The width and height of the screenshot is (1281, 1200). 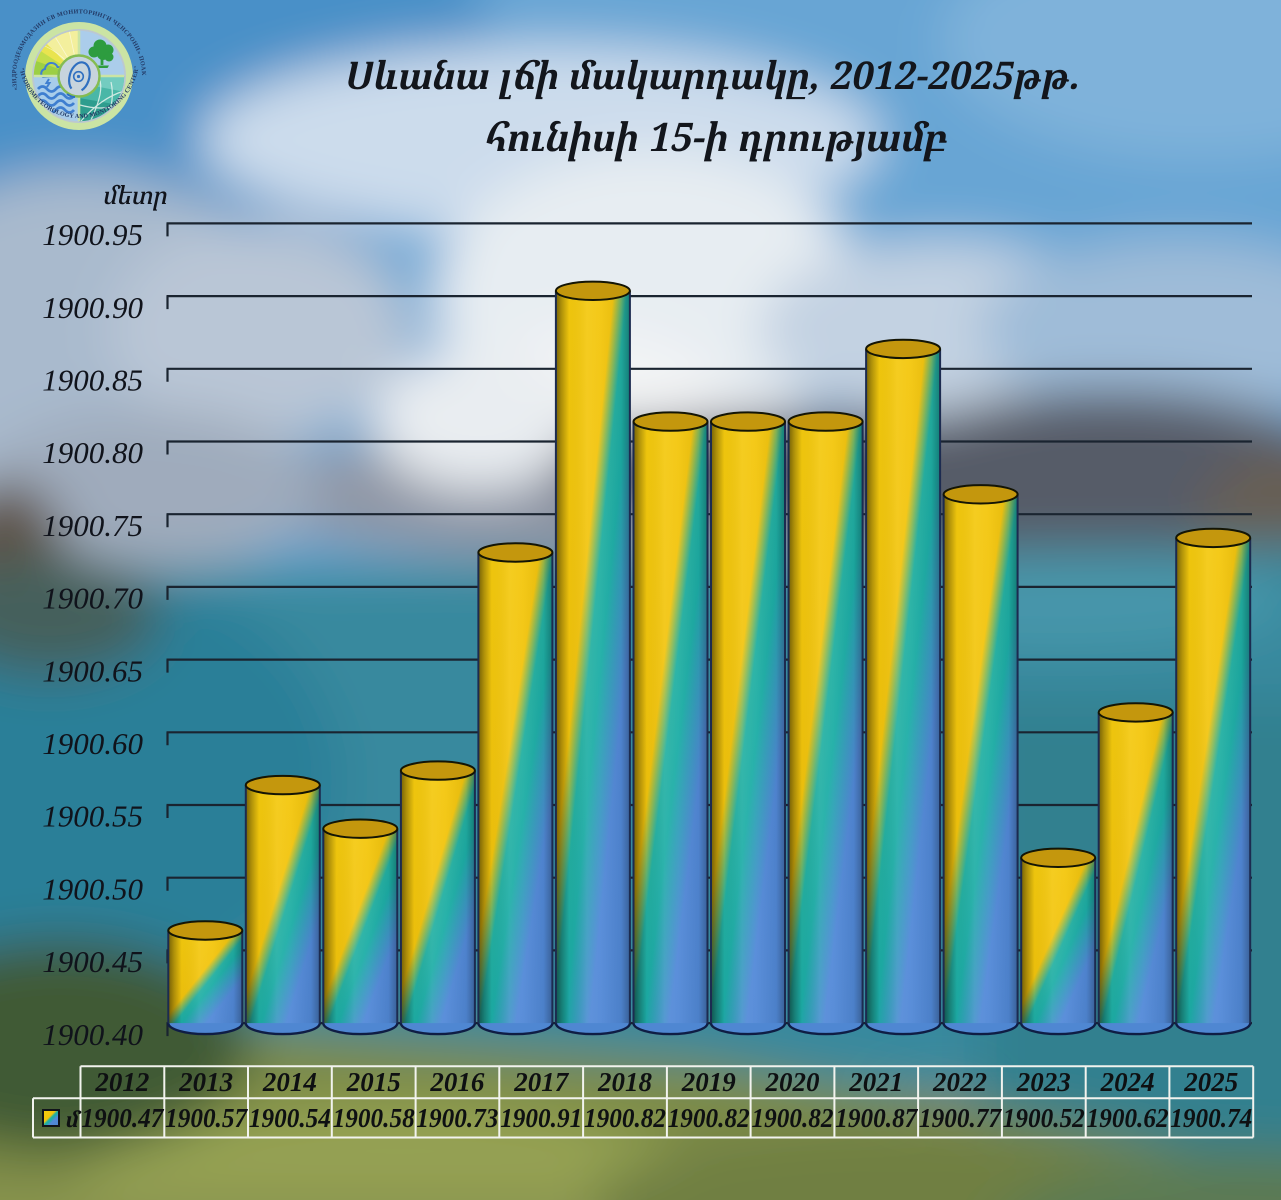 I want to click on svg-text: 2014, so click(x=289, y=1082).